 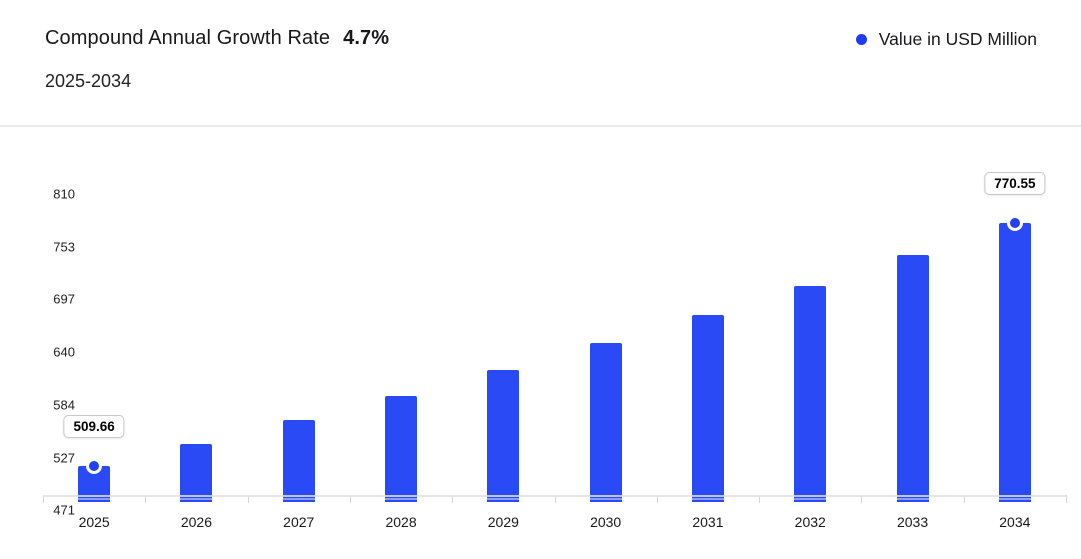 I want to click on page-title: Compound Annual Growth Rate 4.7%, so click(x=217, y=38).